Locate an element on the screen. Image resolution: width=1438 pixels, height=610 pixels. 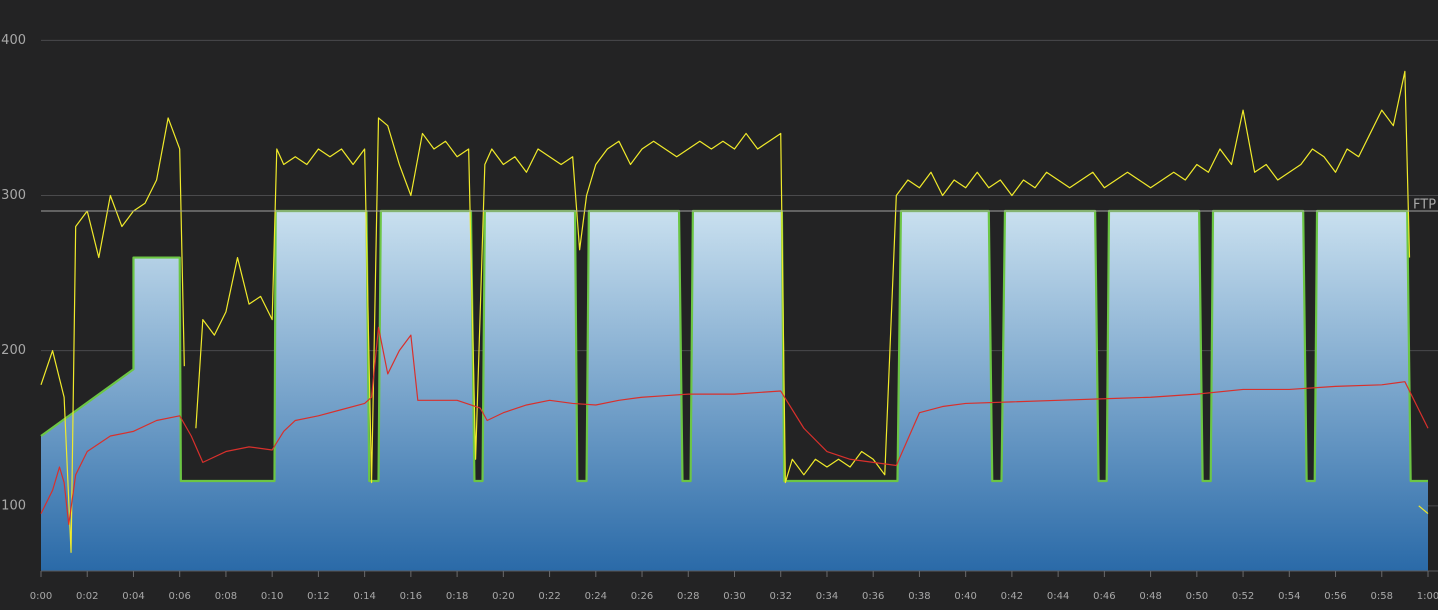
x-tick-label: 0:04 is located at coordinates (133, 596).